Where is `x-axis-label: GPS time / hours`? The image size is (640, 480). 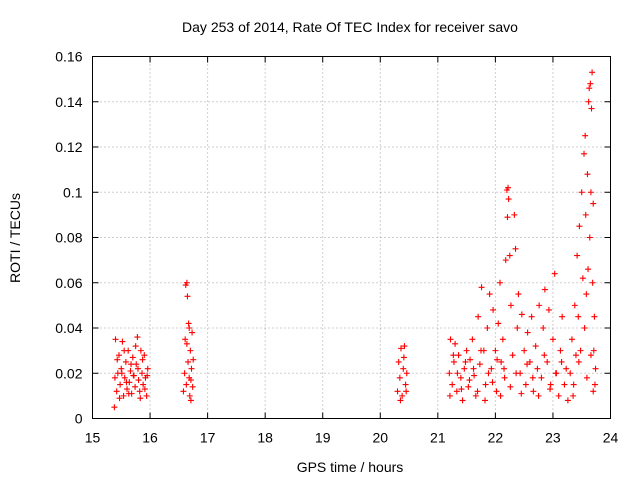 x-axis-label: GPS time / hours is located at coordinates (350, 467).